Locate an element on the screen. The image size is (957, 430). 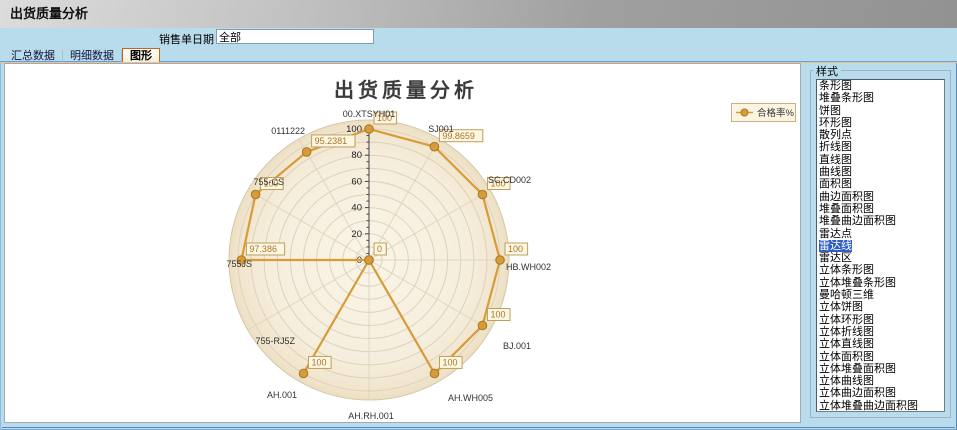
category-label: 00.XTSYH01 is located at coordinates (369, 114).